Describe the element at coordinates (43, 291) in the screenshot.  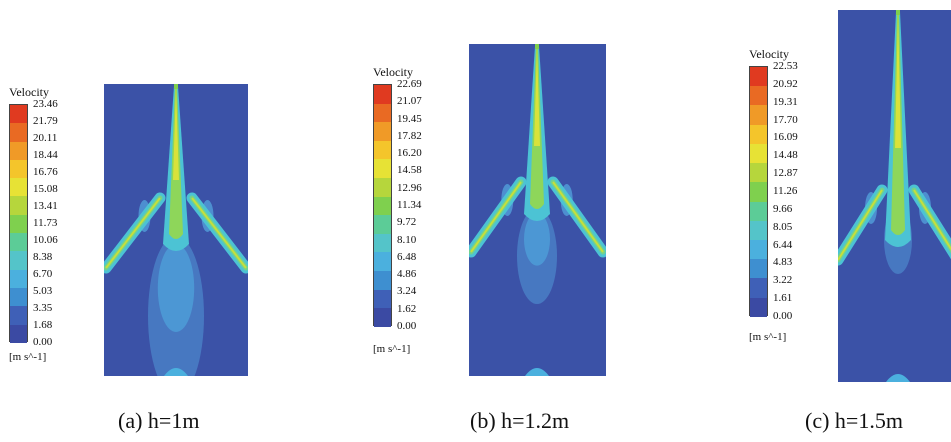
I see `tick-label: 5.03` at that location.